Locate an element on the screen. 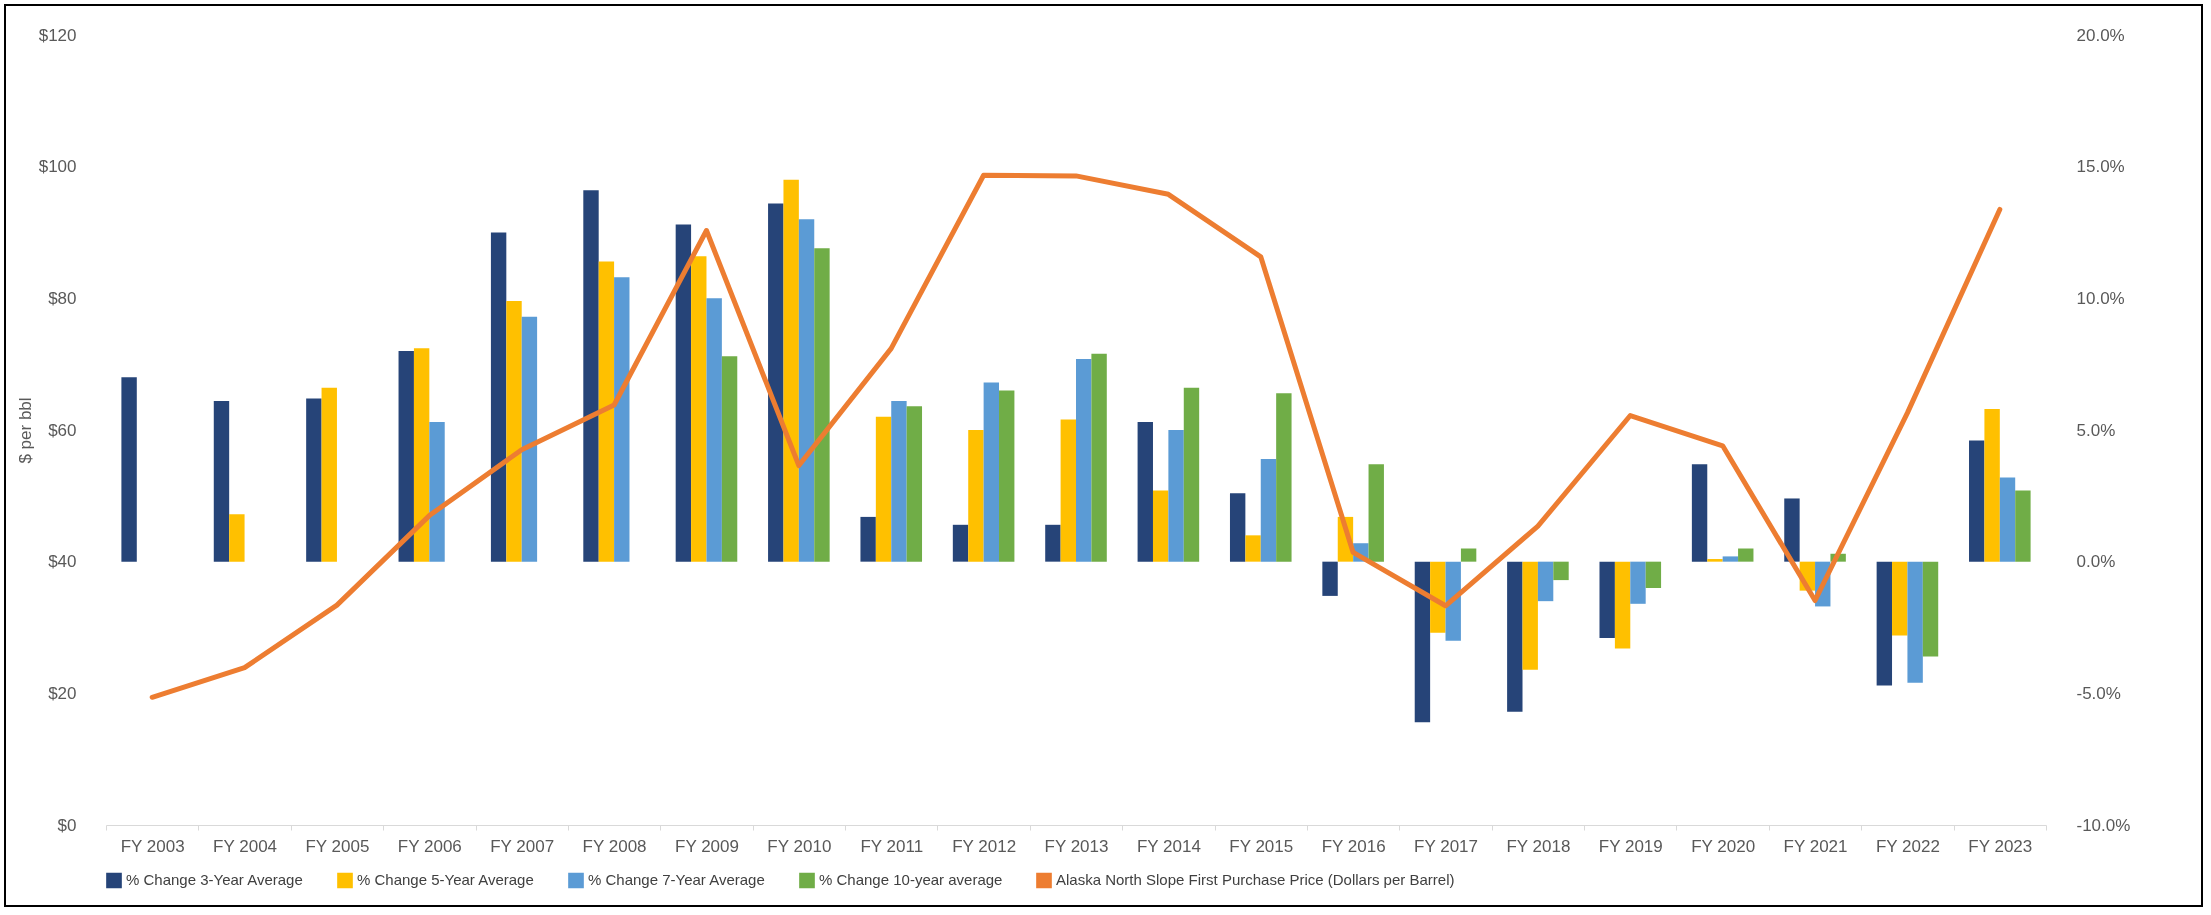 Image resolution: width=2211 pixels, height=915 pixels. x-tick-label: FY 2004 is located at coordinates (245, 846).